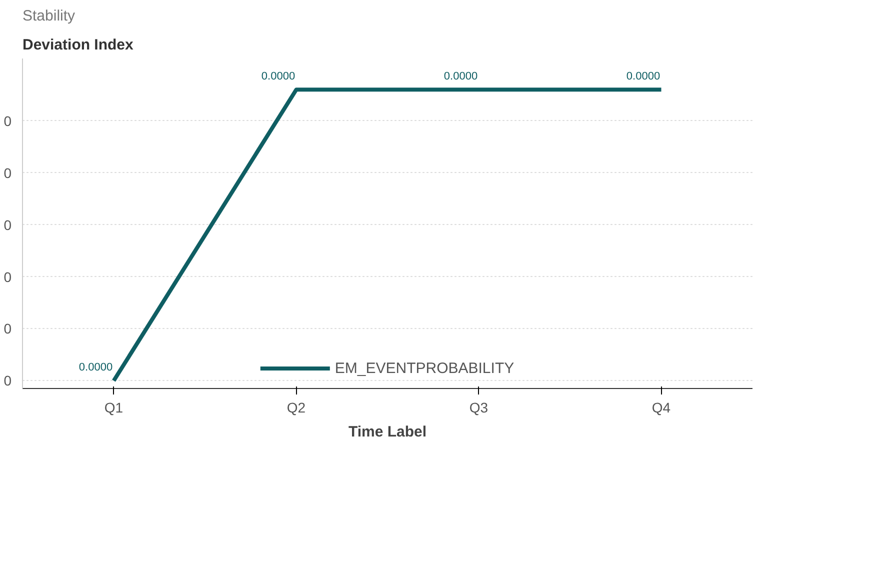 This screenshot has height=575, width=873. Describe the element at coordinates (49, 16) in the screenshot. I see `chart-title: Stability` at that location.